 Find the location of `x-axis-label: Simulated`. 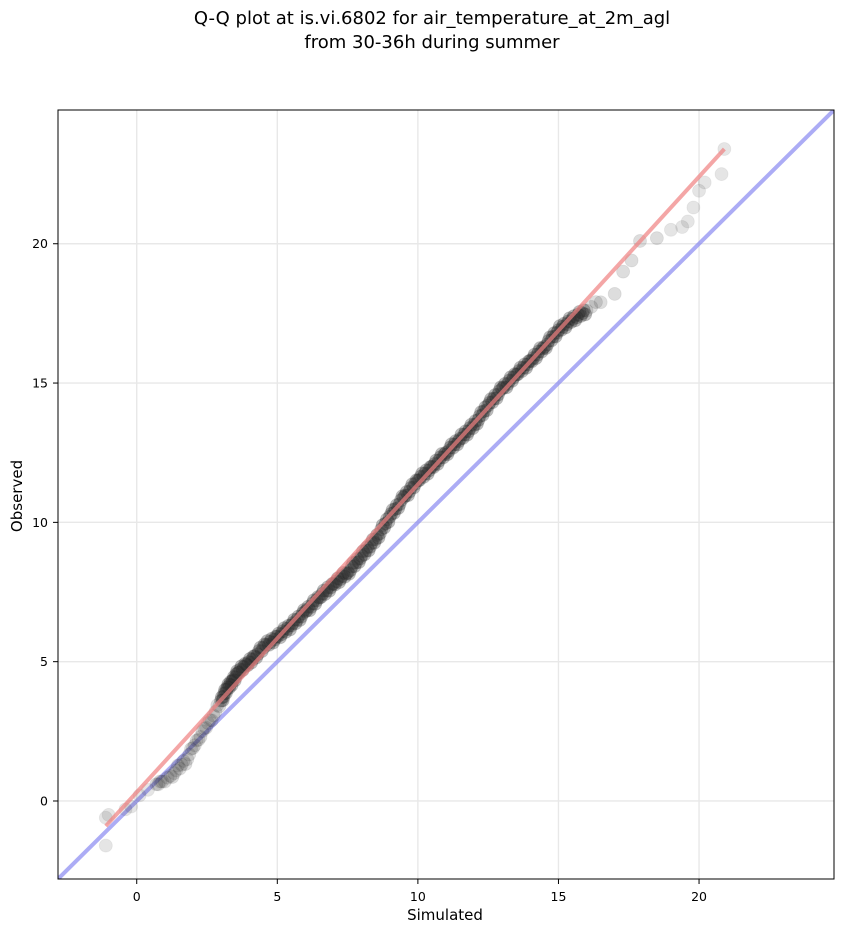

x-axis-label: Simulated is located at coordinates (445, 915).